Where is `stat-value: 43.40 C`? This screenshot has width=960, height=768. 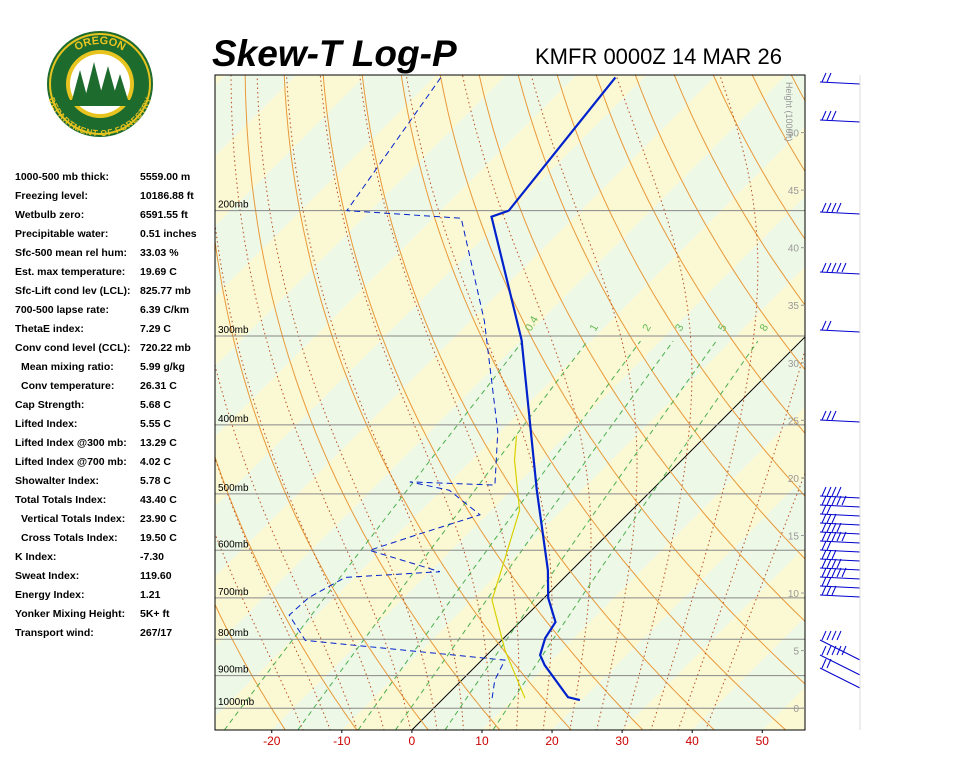
stat-value: 43.40 C is located at coordinates (158, 500).